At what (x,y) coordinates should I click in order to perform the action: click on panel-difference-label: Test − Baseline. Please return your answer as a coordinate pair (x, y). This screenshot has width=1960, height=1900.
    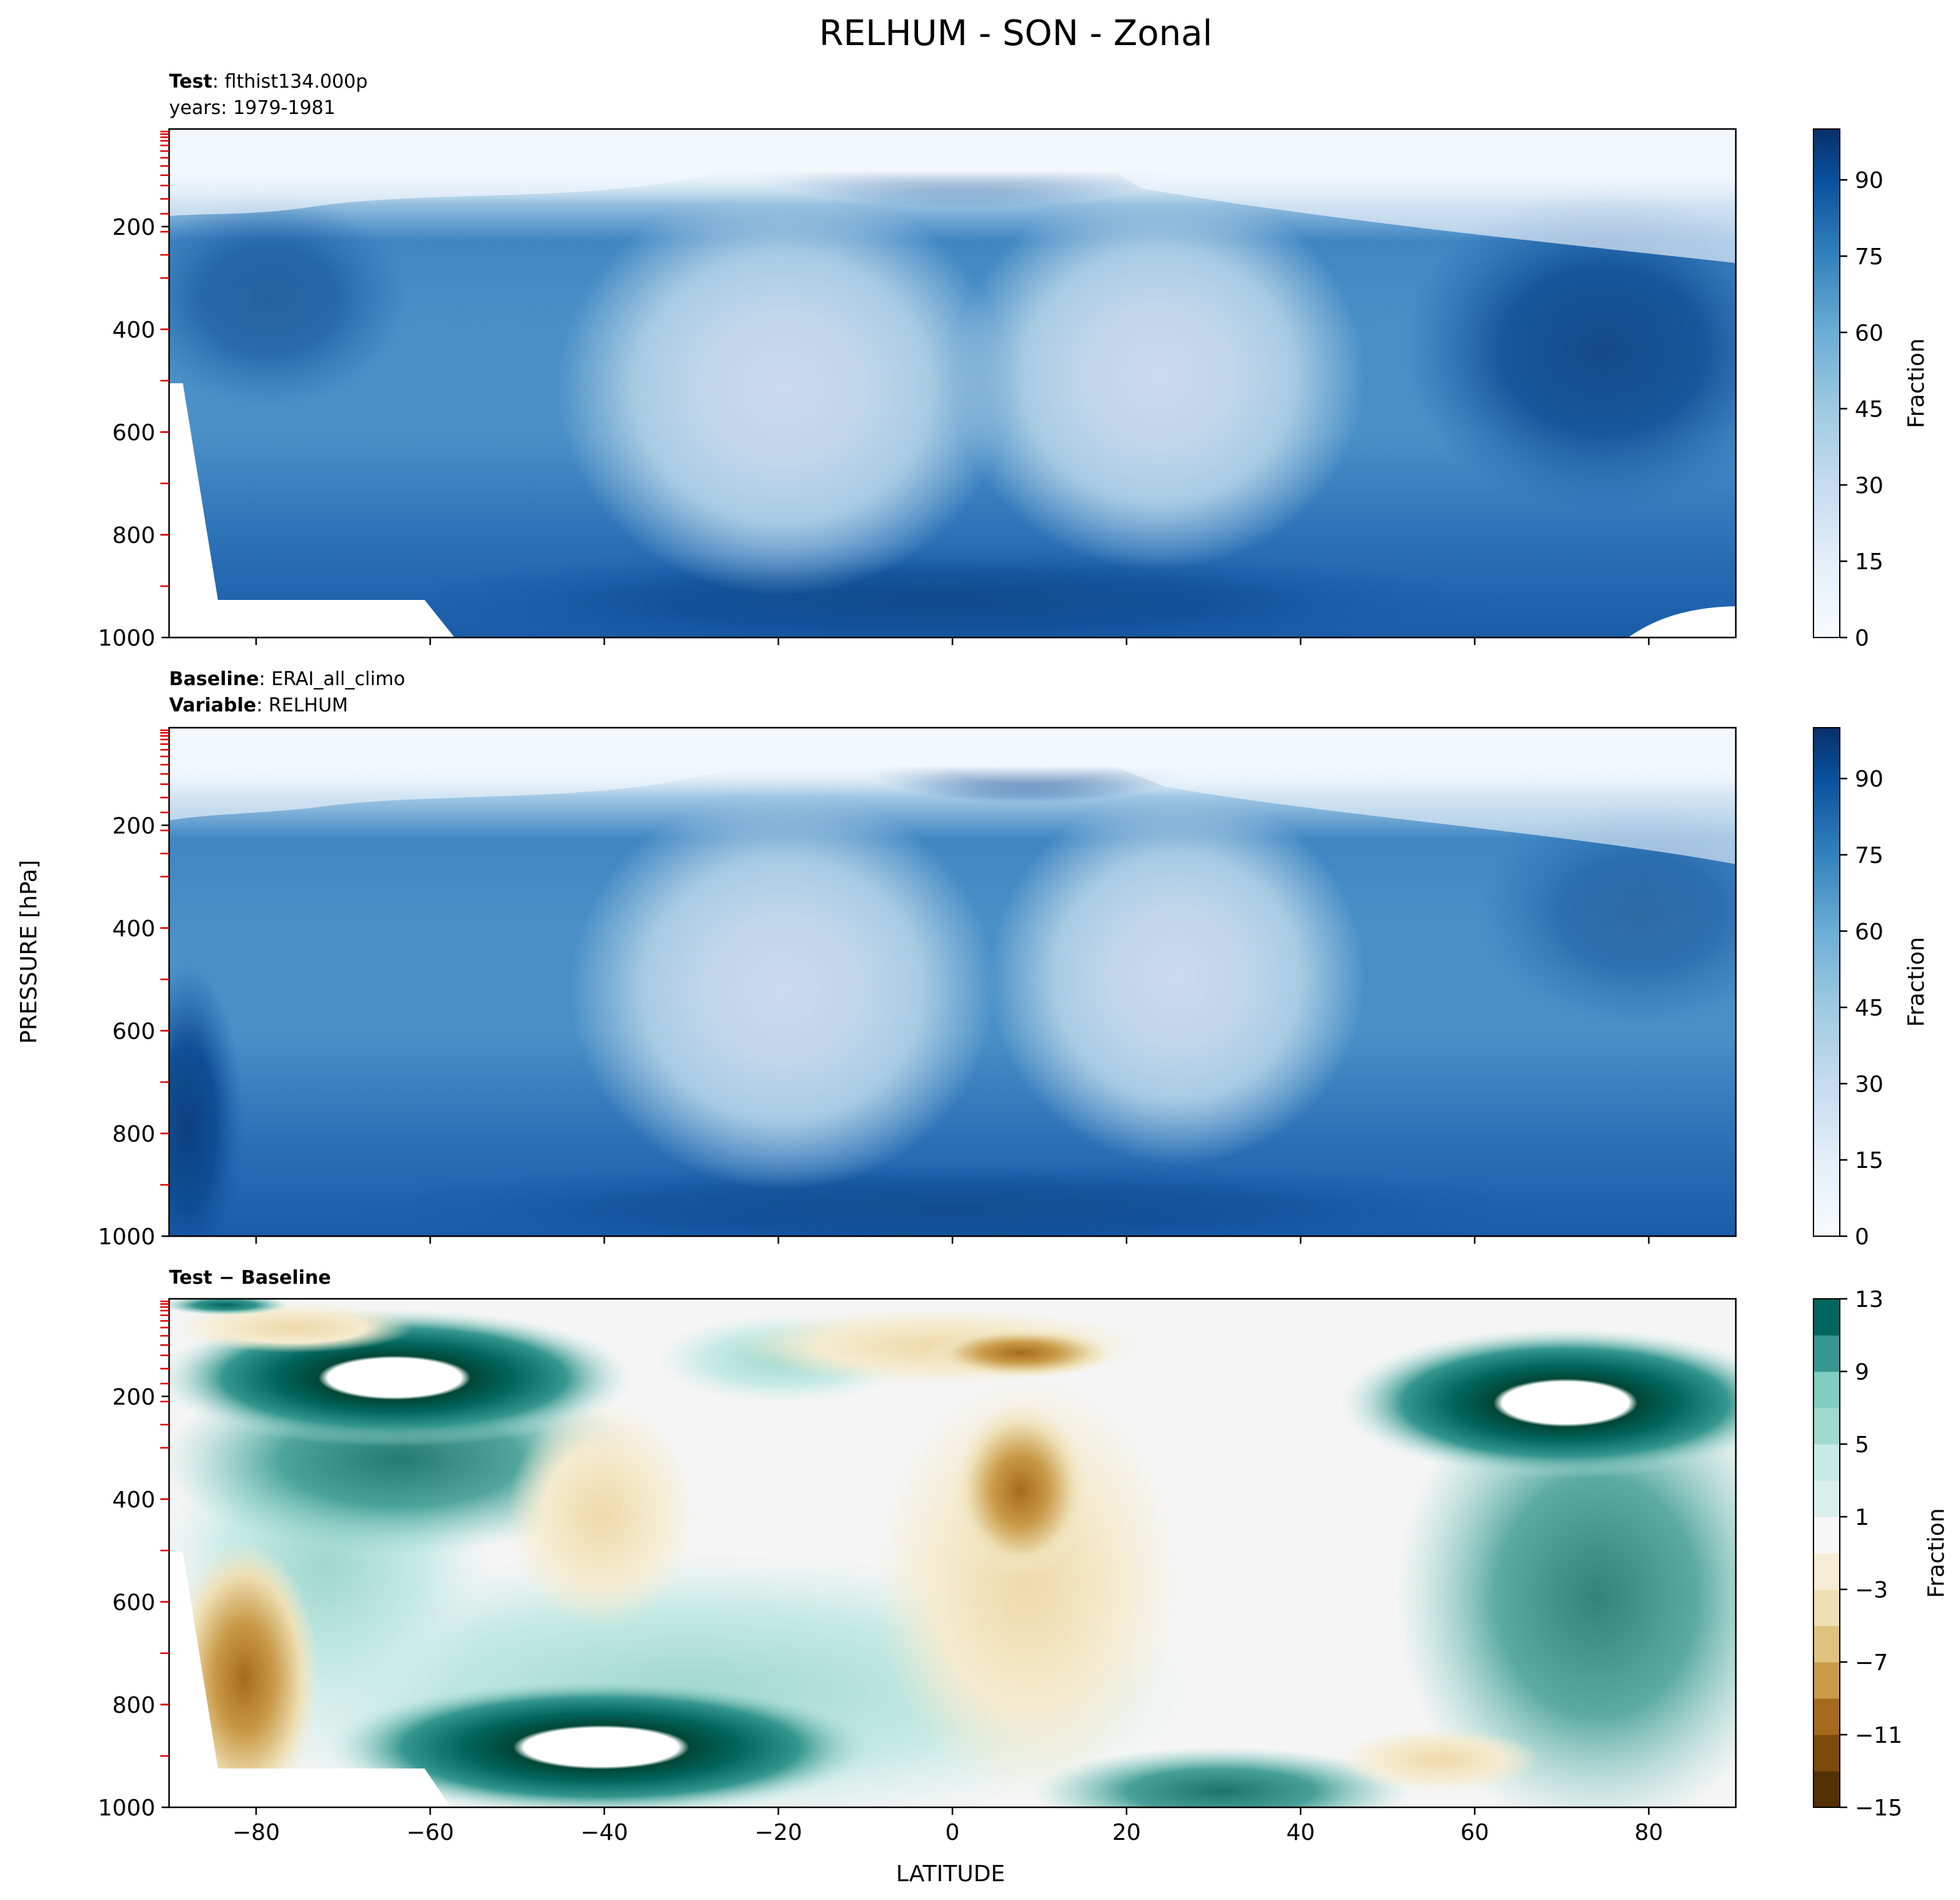
    Looking at the image, I should click on (250, 1278).